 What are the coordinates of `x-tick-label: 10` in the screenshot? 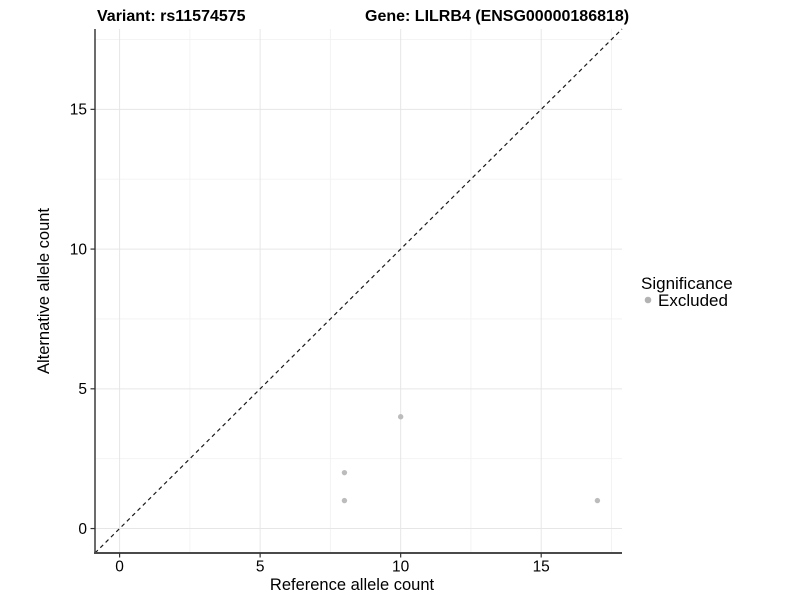 It's located at (401, 567).